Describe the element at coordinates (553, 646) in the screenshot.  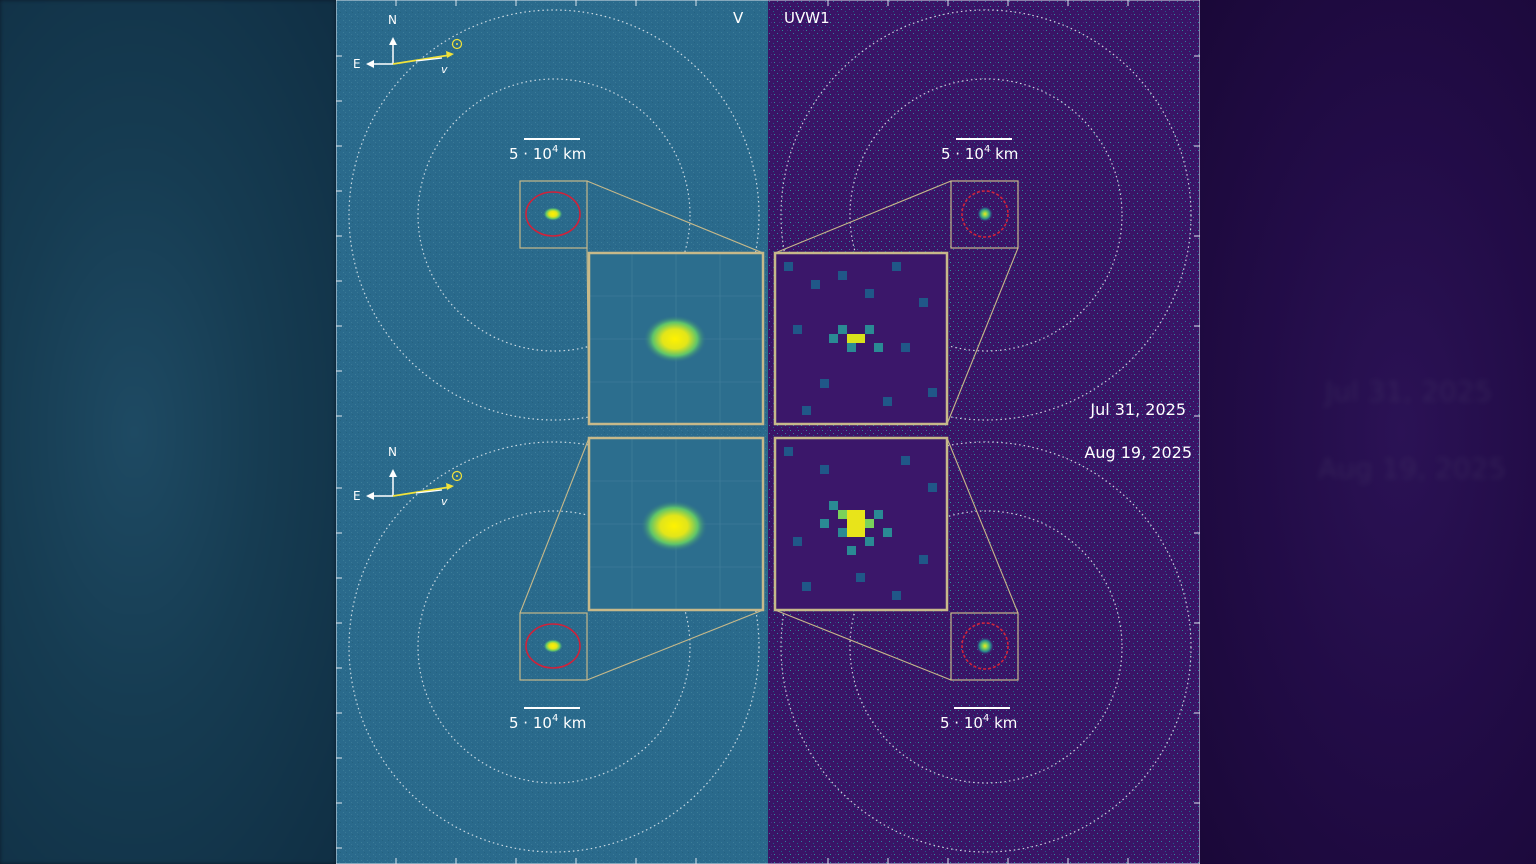
I see `source-box-bottom-left` at that location.